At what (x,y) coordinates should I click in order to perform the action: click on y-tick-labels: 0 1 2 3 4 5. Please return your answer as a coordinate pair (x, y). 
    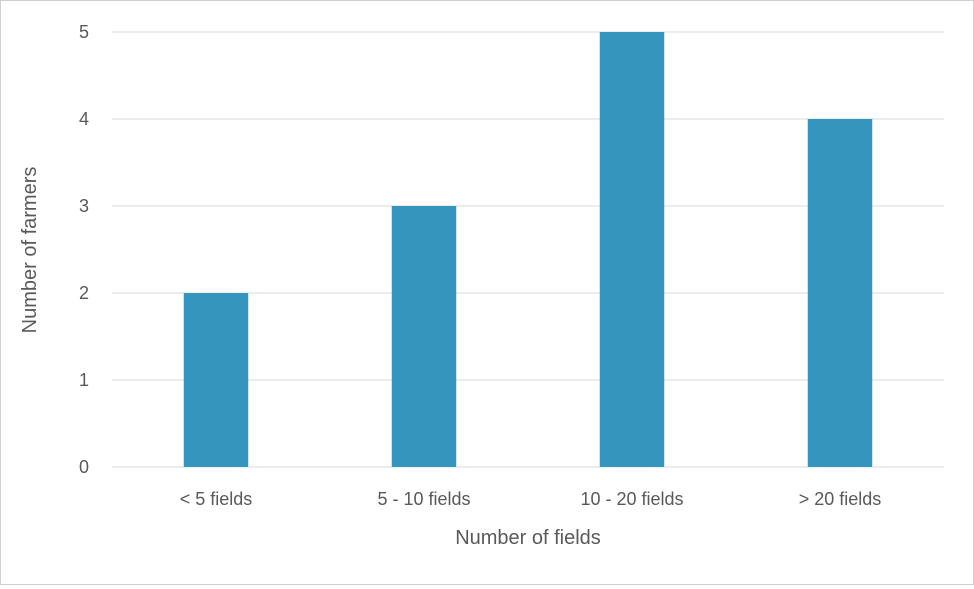
    Looking at the image, I should click on (84, 249).